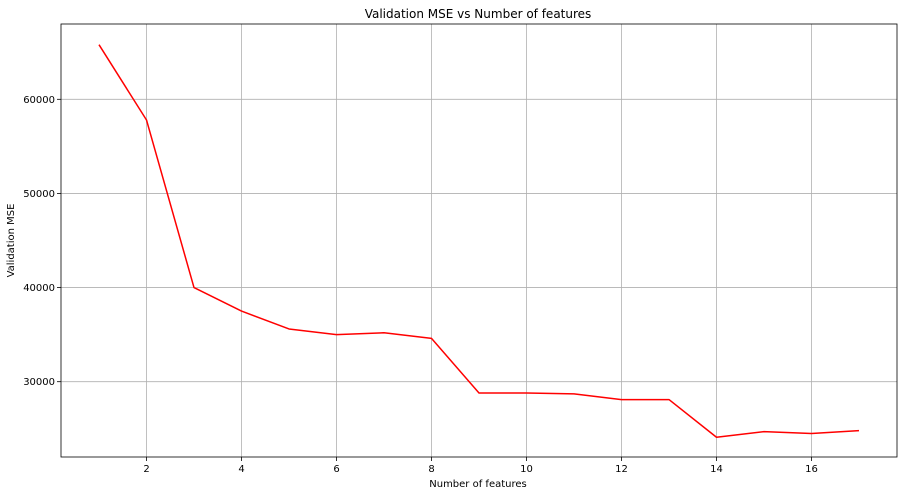 The image size is (907, 496). Describe the element at coordinates (146, 469) in the screenshot. I see `x-tick-label: 2` at that location.